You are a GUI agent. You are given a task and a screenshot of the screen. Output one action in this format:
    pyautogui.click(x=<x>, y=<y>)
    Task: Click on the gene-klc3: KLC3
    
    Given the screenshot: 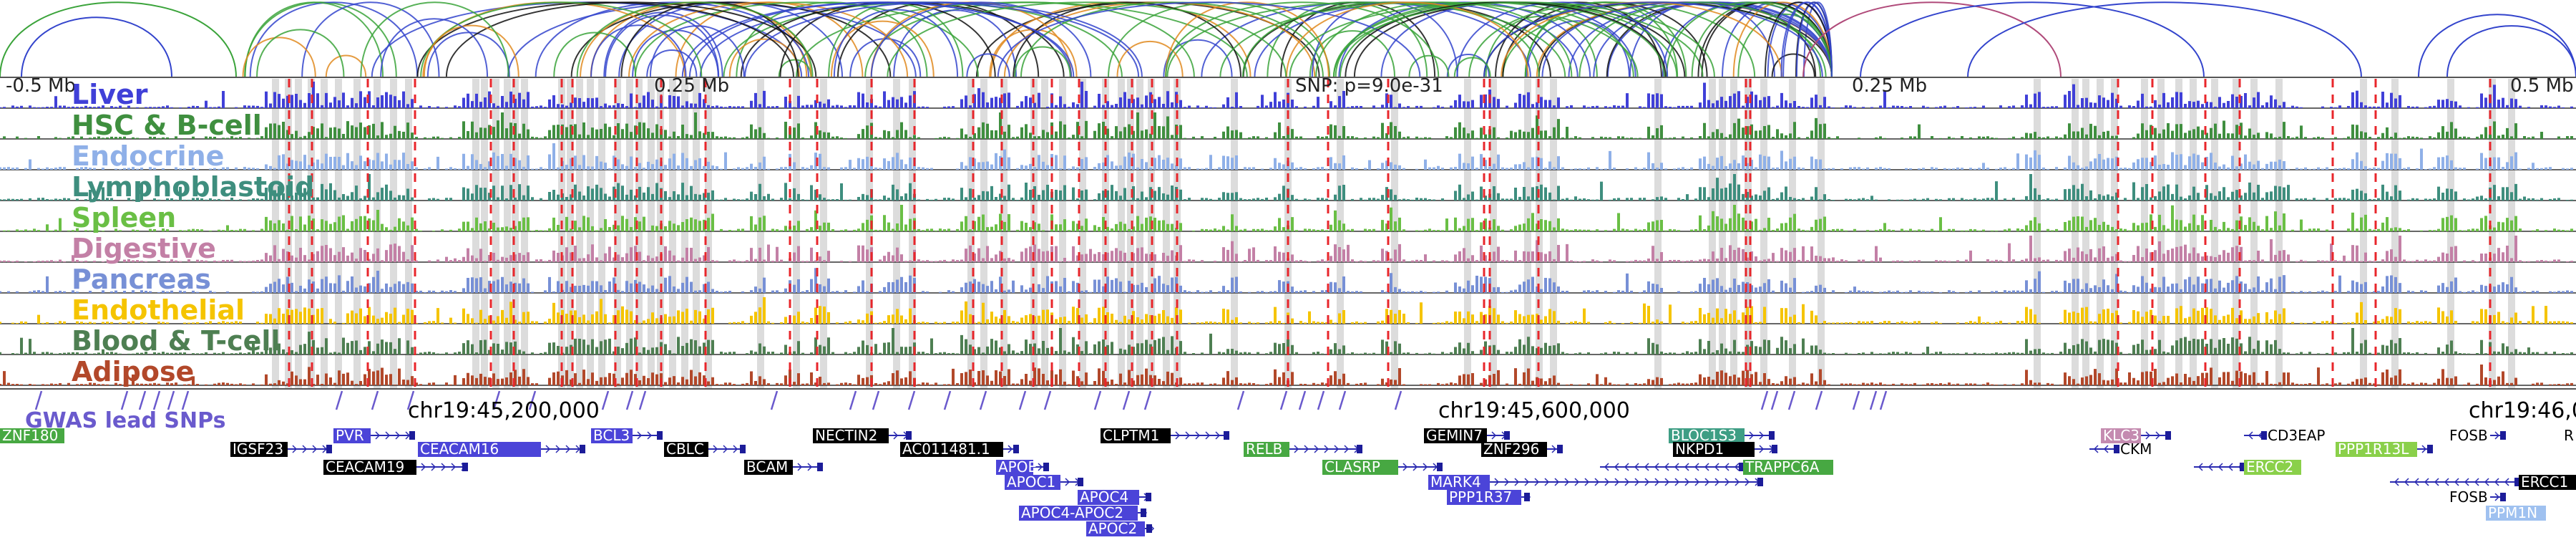 What is the action you would take?
    pyautogui.click(x=2136, y=435)
    